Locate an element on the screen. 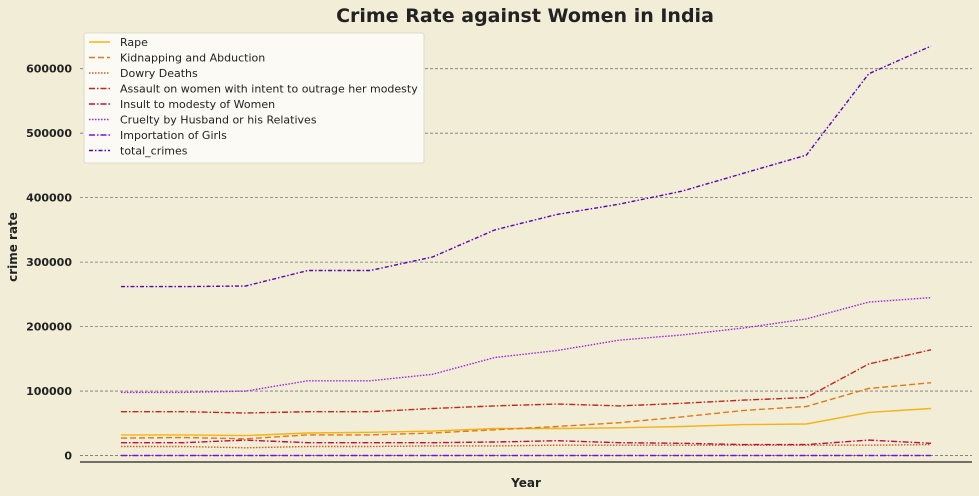 Image resolution: width=979 pixels, height=496 pixels. legend-label: Kidnapping and Abduction is located at coordinates (192, 58).